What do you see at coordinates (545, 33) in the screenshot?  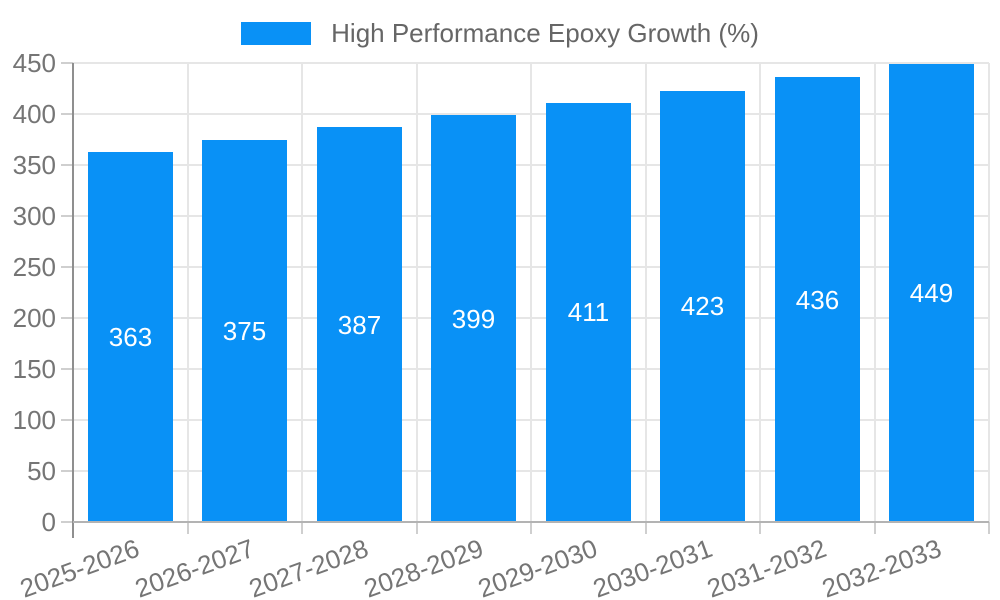 I see `legend-label: High Performance Epoxy Growth (%)` at bounding box center [545, 33].